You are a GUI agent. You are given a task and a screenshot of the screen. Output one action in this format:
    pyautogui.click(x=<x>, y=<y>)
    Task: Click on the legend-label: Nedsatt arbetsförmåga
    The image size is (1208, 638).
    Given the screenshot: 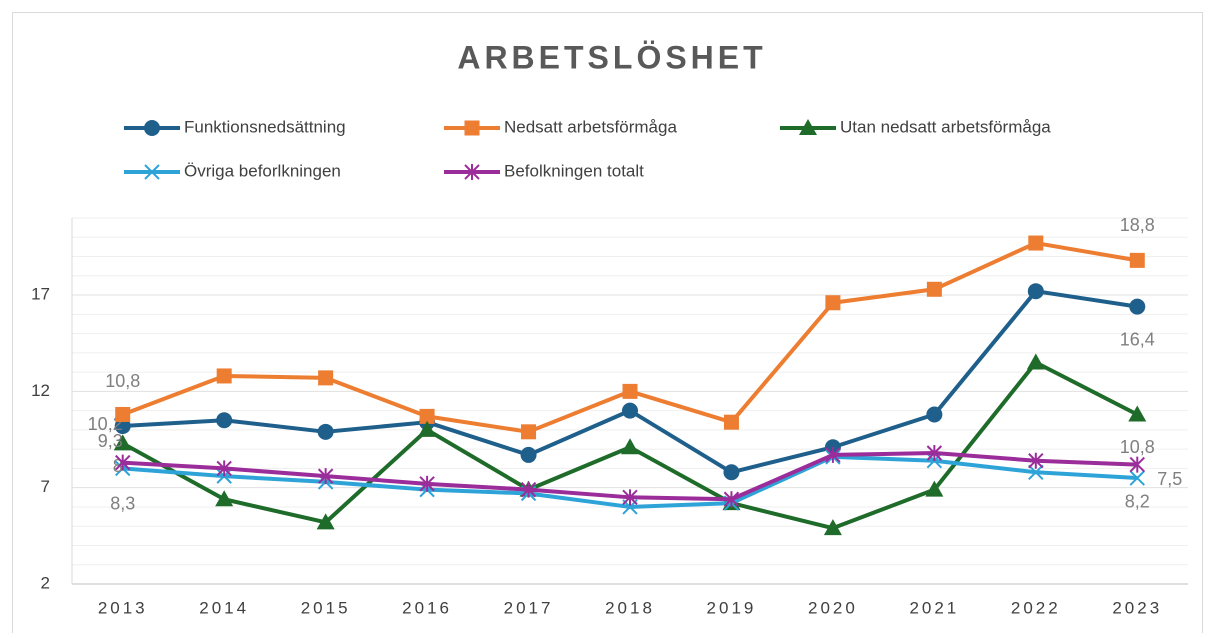 What is the action you would take?
    pyautogui.click(x=590, y=126)
    